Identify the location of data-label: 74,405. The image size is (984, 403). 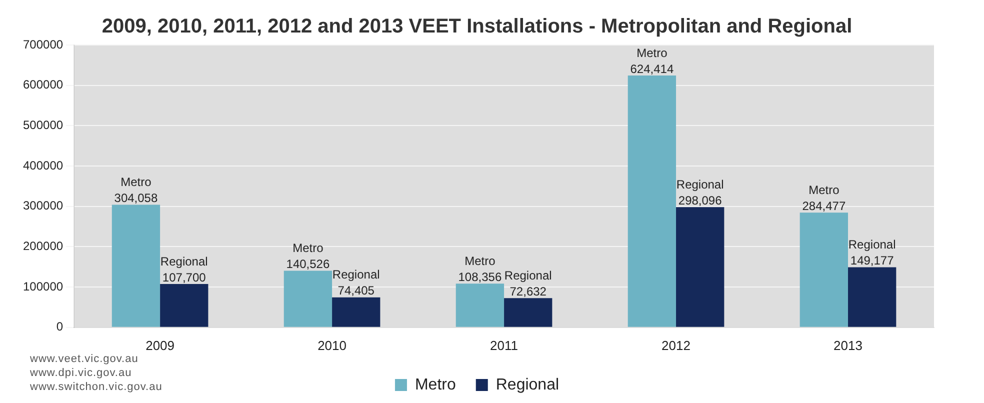
(356, 291).